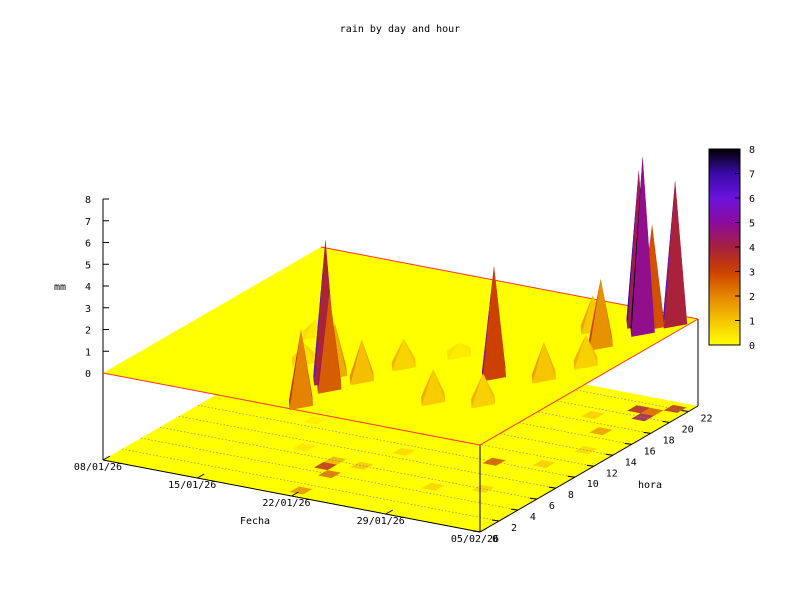  What do you see at coordinates (752, 224) in the screenshot?
I see `colorbar-tick-label: 5` at bounding box center [752, 224].